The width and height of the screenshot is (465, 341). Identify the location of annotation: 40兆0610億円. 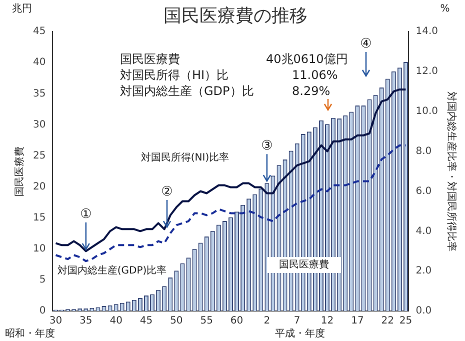
(307, 59).